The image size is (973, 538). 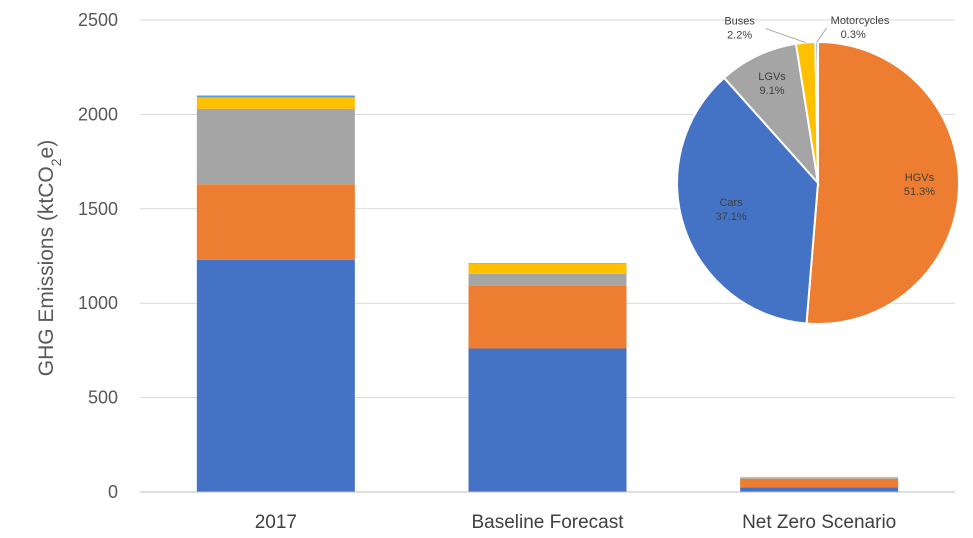 I want to click on pie-slice-percent: 0.3%, so click(x=853, y=35).